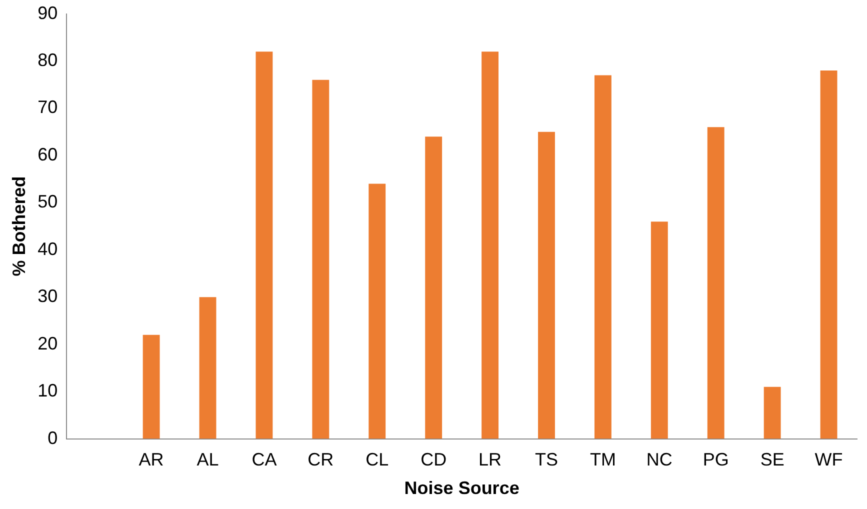  I want to click on x-tick-label: LR, so click(490, 460).